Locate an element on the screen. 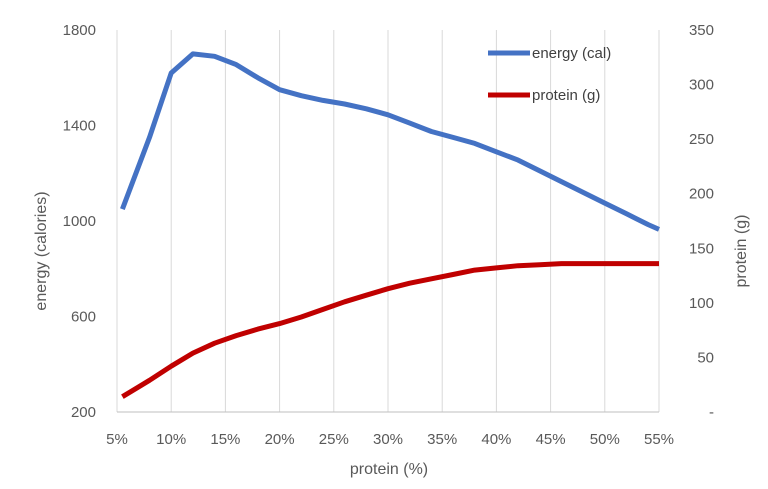  y-tick-labels: 200 600 1000 1400 1800 is located at coordinates (79, 221).